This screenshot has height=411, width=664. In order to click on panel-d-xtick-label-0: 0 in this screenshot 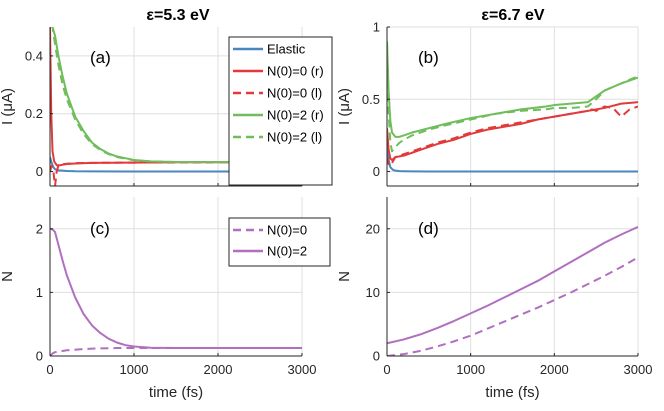, I will do `click(386, 369)`.